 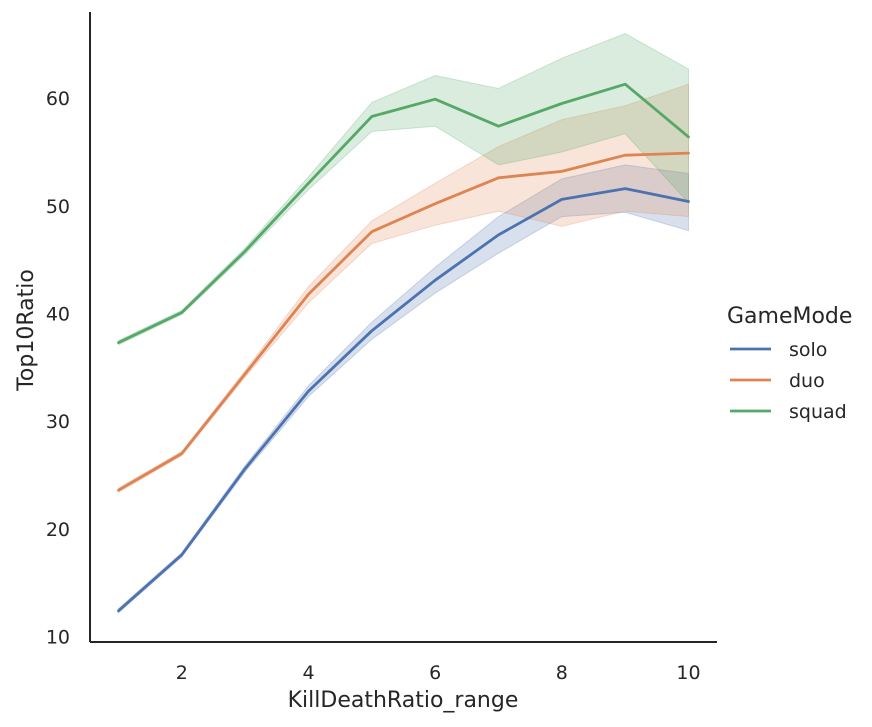 What do you see at coordinates (688, 673) in the screenshot?
I see `x-tick-label: 10` at bounding box center [688, 673].